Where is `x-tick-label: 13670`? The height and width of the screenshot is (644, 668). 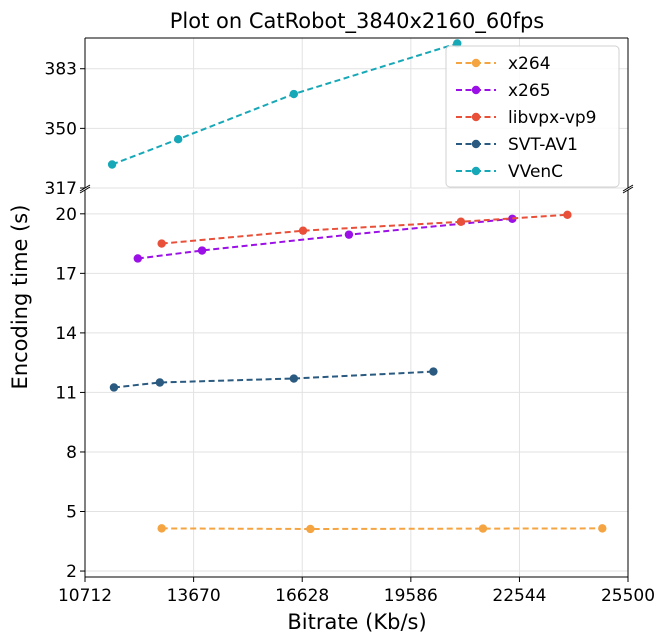 x-tick-label: 13670 is located at coordinates (194, 596).